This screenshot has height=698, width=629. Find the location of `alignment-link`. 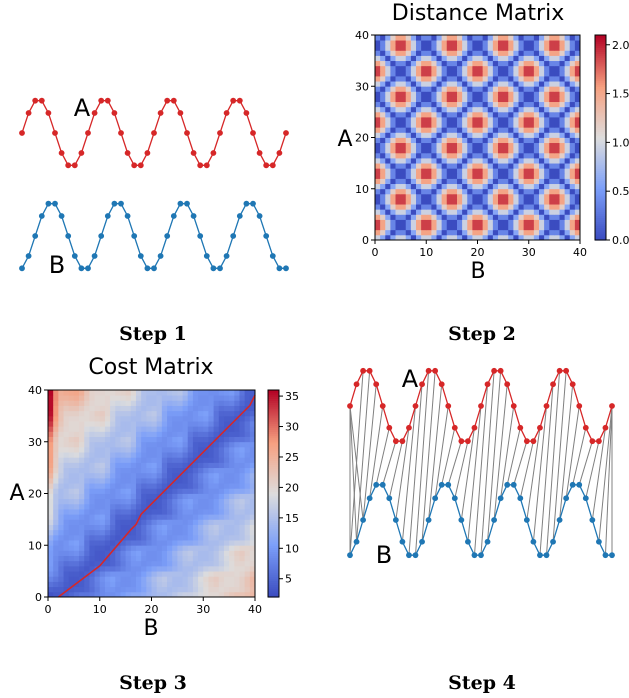

alignment-link is located at coordinates (585, 463).